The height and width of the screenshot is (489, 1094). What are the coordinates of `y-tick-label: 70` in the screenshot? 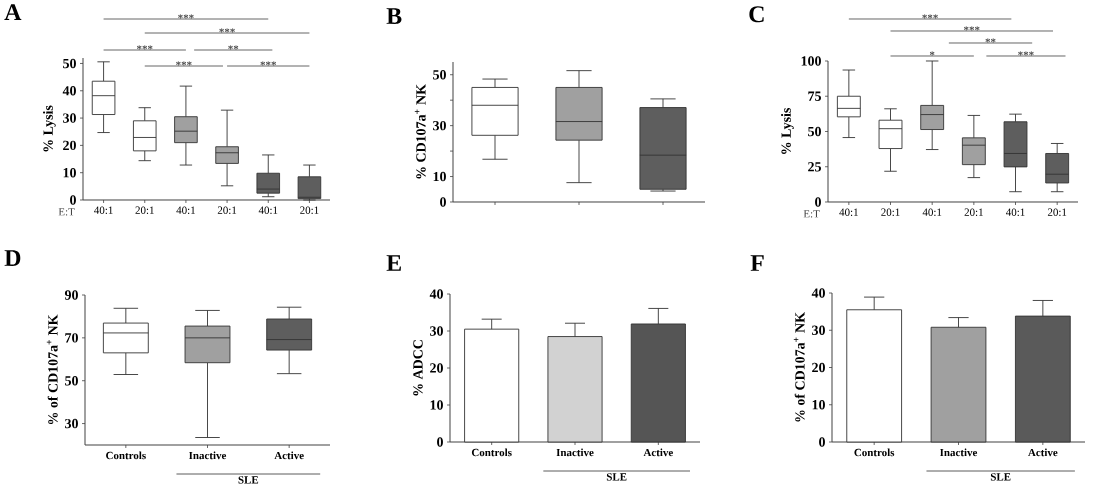 It's located at (71, 338).